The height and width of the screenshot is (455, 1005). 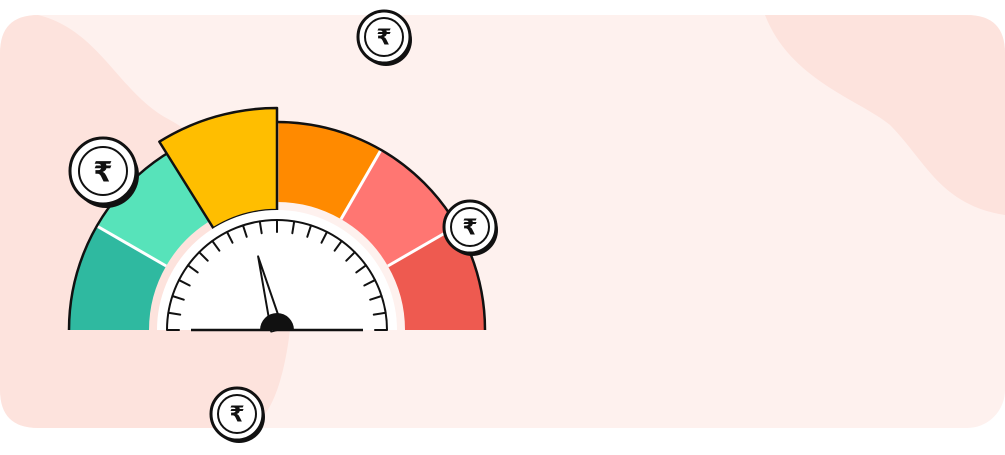 I want to click on gauge-dial, so click(x=277, y=271).